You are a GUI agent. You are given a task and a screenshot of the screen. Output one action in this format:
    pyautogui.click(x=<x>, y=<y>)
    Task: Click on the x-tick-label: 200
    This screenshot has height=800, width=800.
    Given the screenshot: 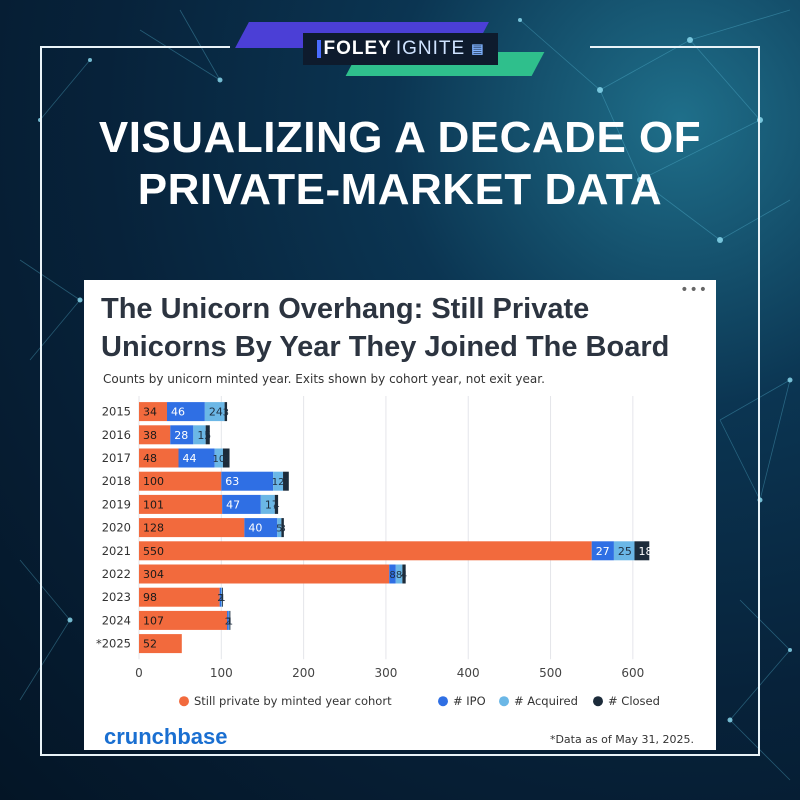 What is the action you would take?
    pyautogui.click(x=303, y=673)
    